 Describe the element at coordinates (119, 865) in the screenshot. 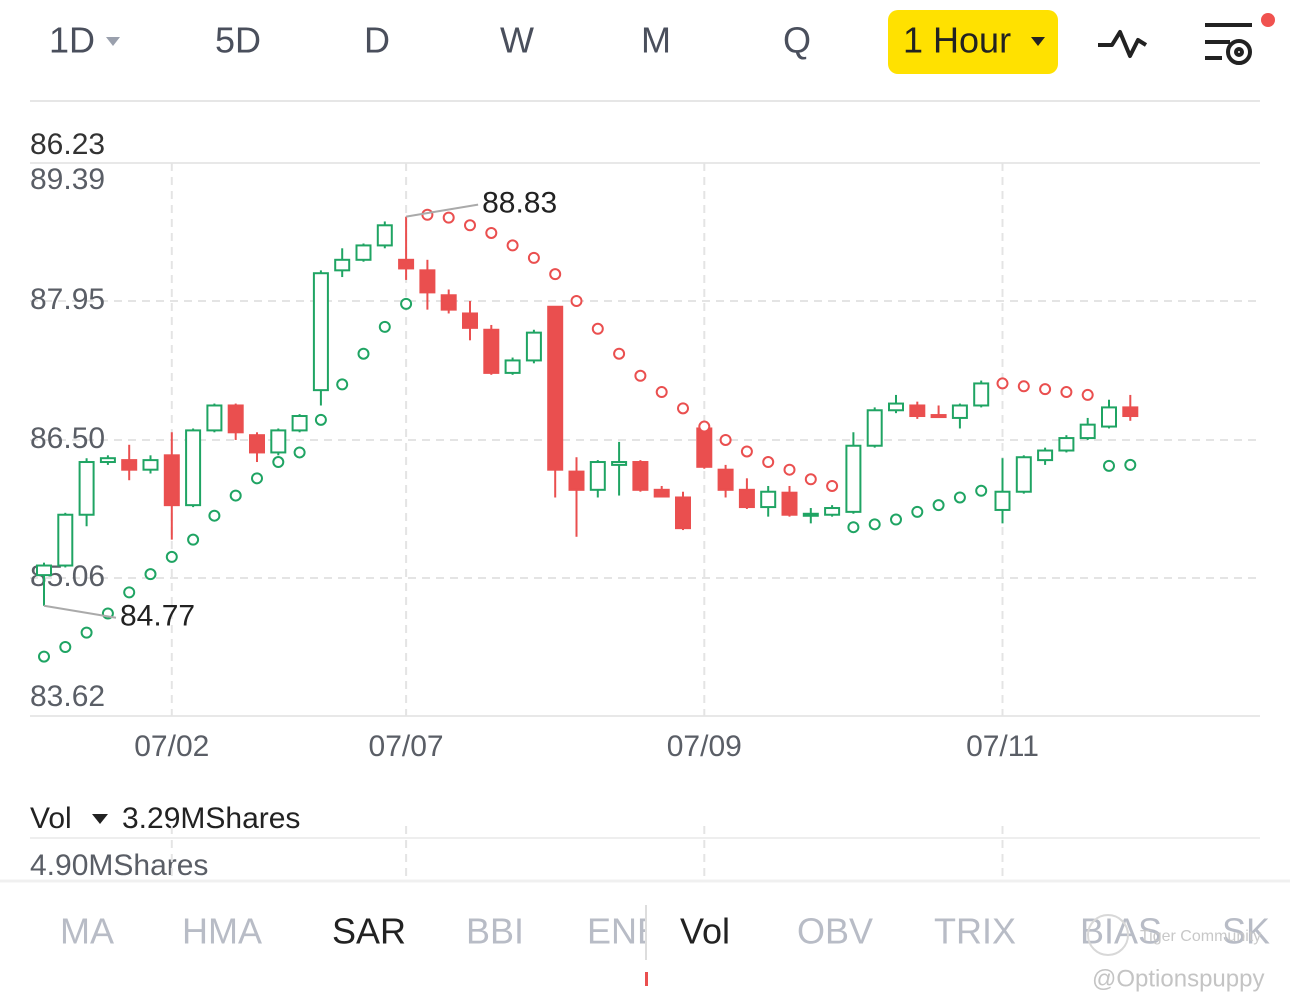

I see `volume-max: 4.90MShares` at that location.